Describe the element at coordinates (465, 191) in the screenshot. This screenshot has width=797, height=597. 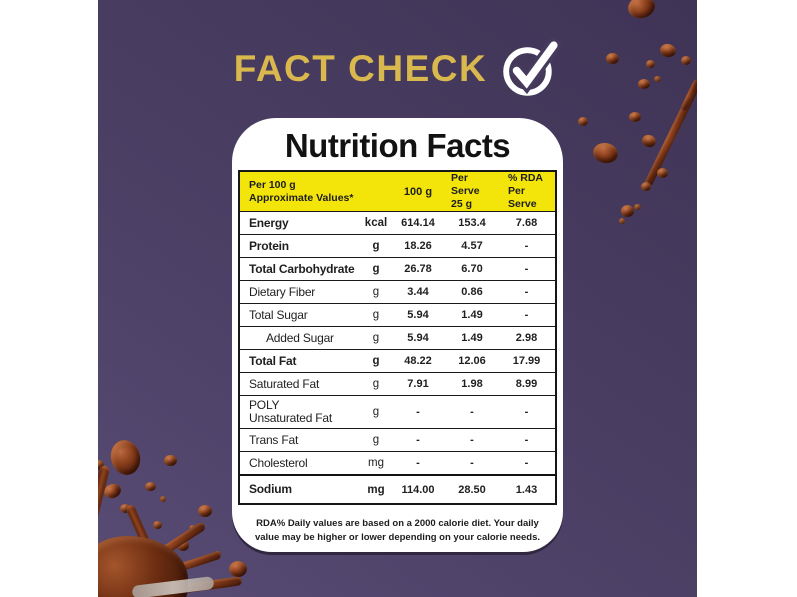
I see `header-per-serve: Per Serve 25 g` at that location.